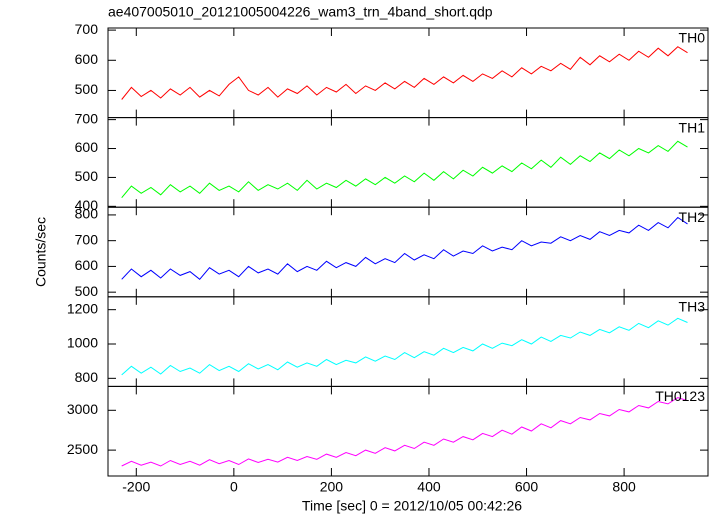 This screenshot has height=516, width=717. I want to click on panel-label: TH1, so click(692, 127).